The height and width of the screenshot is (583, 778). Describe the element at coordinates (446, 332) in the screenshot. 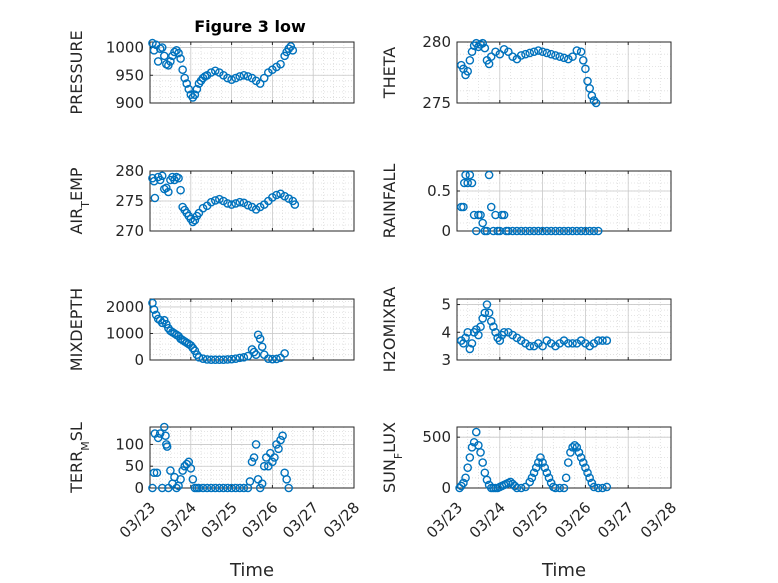

I see `y-tick-label: 4` at that location.